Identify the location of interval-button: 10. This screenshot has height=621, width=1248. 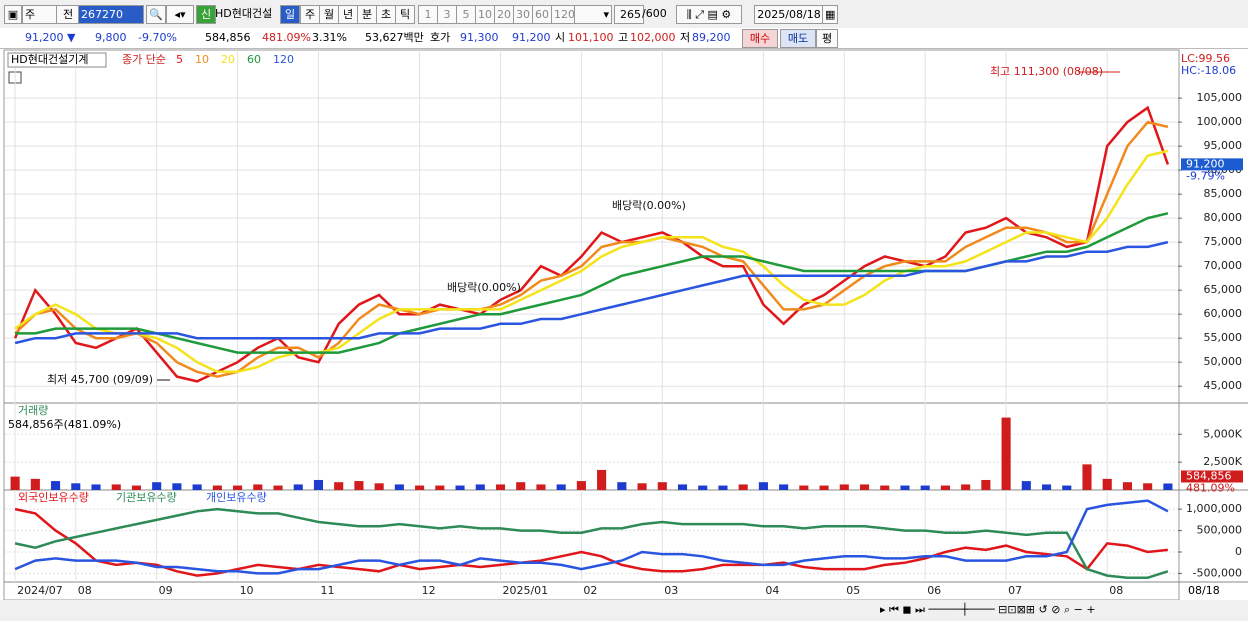
(485, 14).